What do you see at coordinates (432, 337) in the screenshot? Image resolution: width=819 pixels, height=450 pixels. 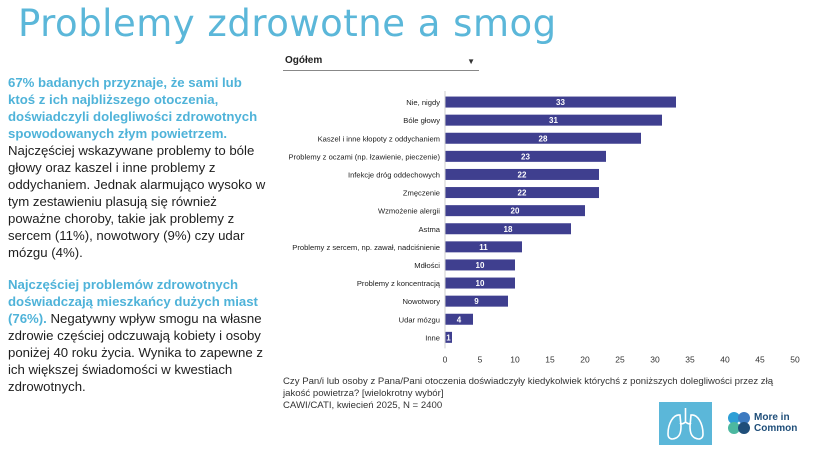 I see `category-label: Inne` at bounding box center [432, 337].